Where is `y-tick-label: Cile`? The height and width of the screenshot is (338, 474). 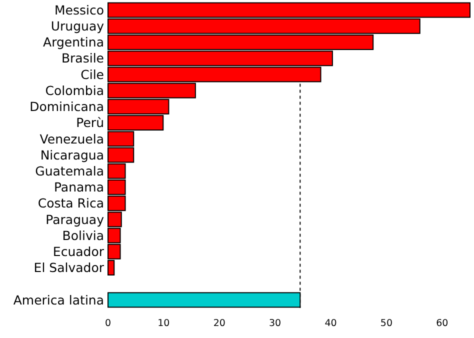 y-tick-label: Cile is located at coordinates (92, 74).